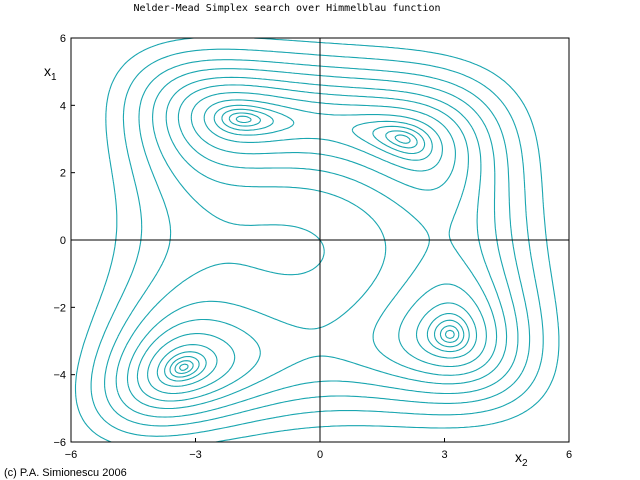  What do you see at coordinates (63, 241) in the screenshot?
I see `y-tick-label: 0` at bounding box center [63, 241].